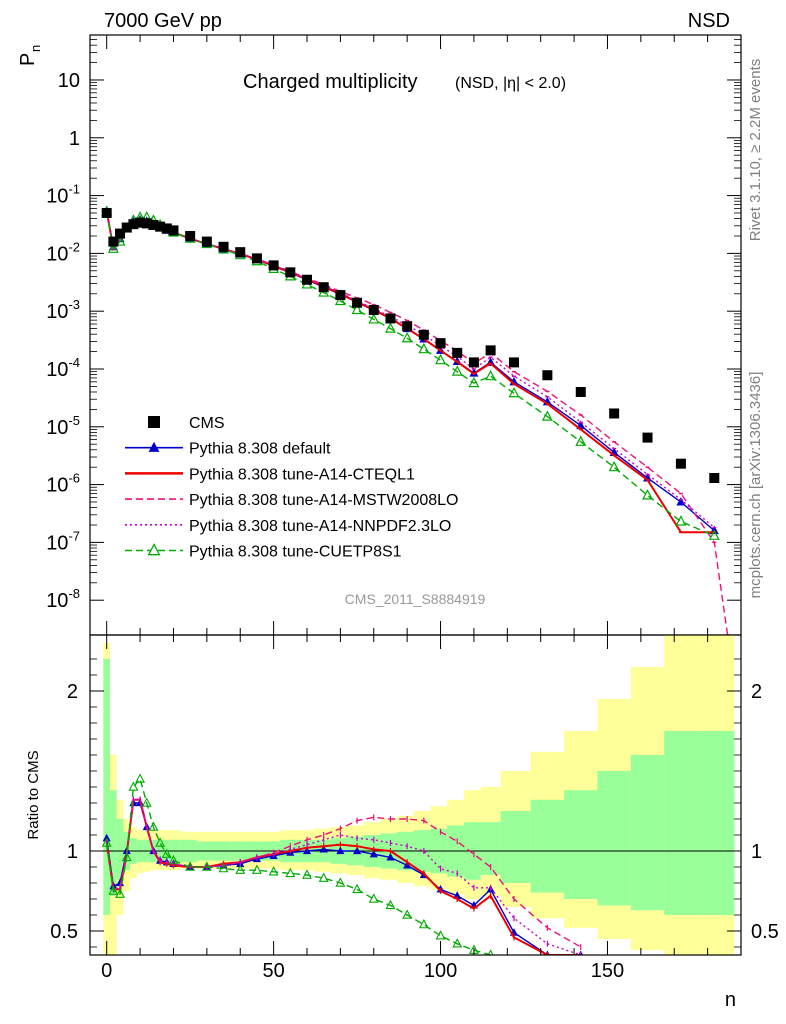  What do you see at coordinates (74, 362) in the screenshot?
I see `tick-exponent: -4` at bounding box center [74, 362].